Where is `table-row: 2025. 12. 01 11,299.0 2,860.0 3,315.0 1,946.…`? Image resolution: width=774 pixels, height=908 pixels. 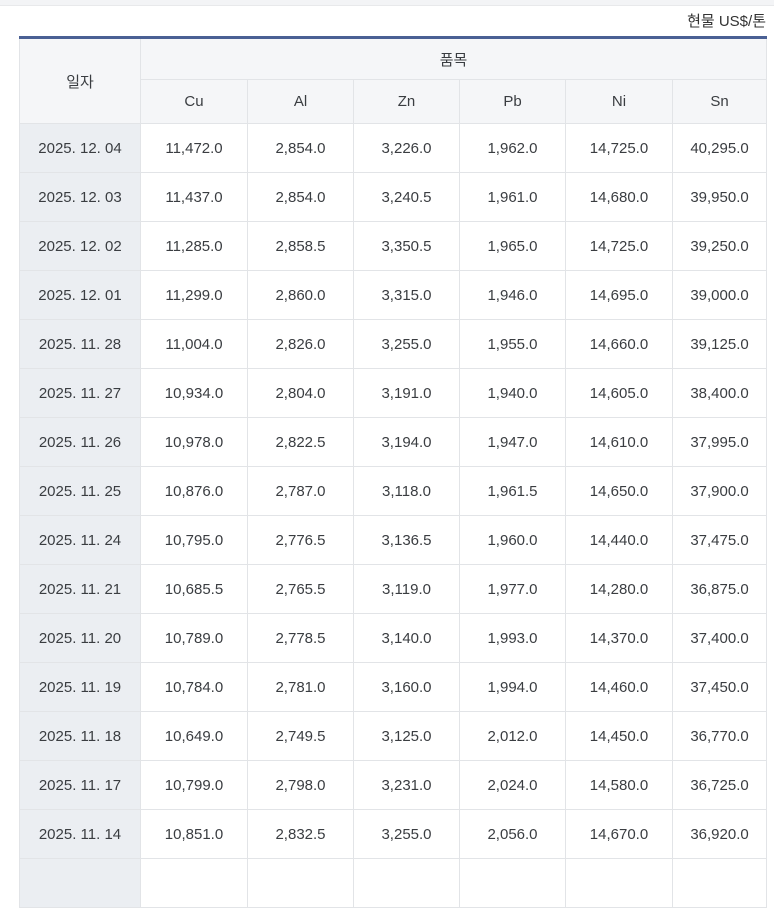 table-row: 2025. 12. 01 11,299.0 2,860.0 3,315.0 1,946.… is located at coordinates (393, 295).